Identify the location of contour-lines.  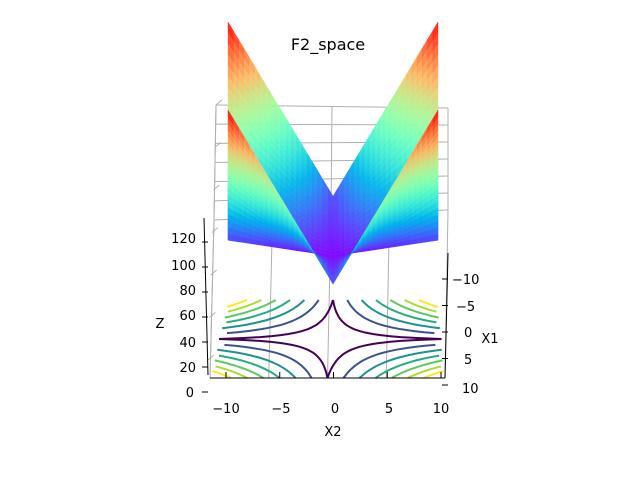
(328, 339).